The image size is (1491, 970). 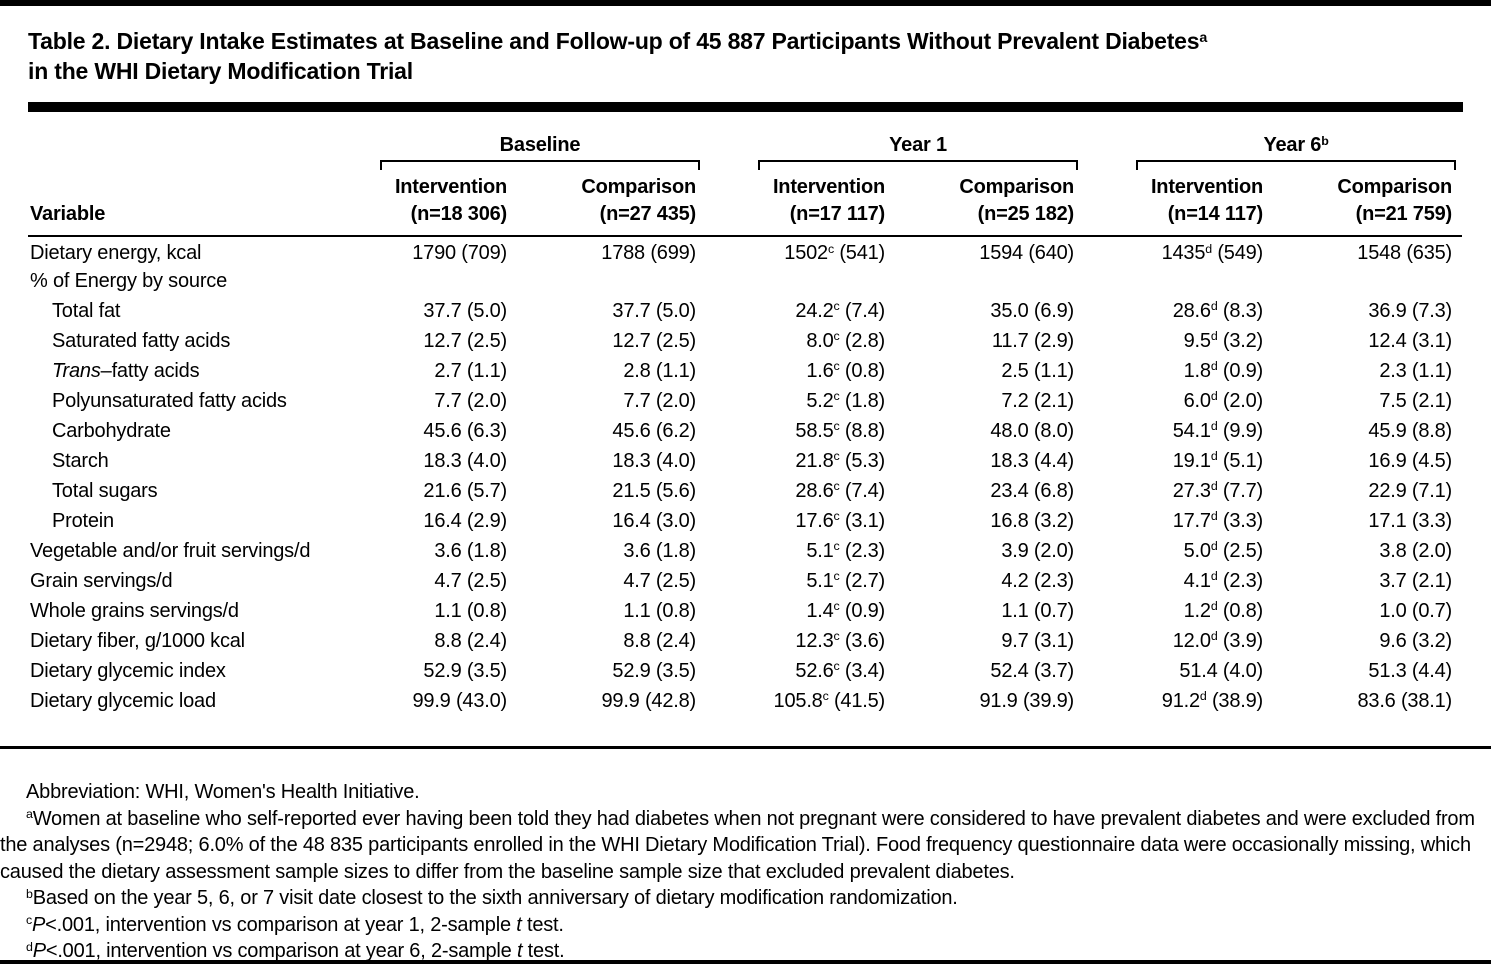 I want to click on row-label: Starch, so click(x=80, y=460).